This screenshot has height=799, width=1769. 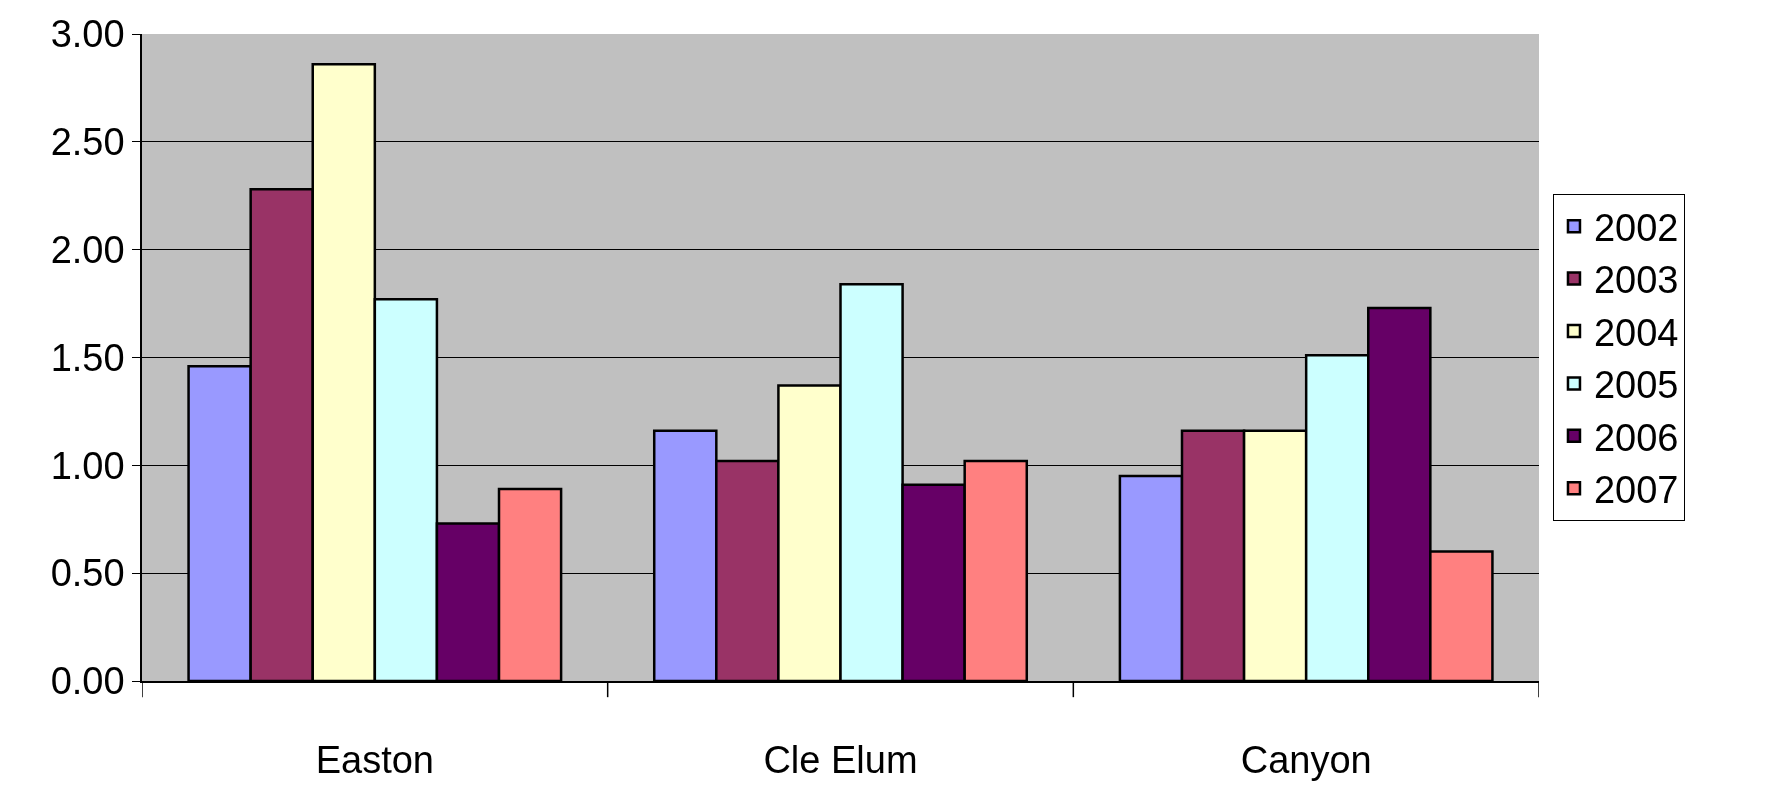 What do you see at coordinates (840, 760) in the screenshot?
I see `x-tick-label: Cle Elum` at bounding box center [840, 760].